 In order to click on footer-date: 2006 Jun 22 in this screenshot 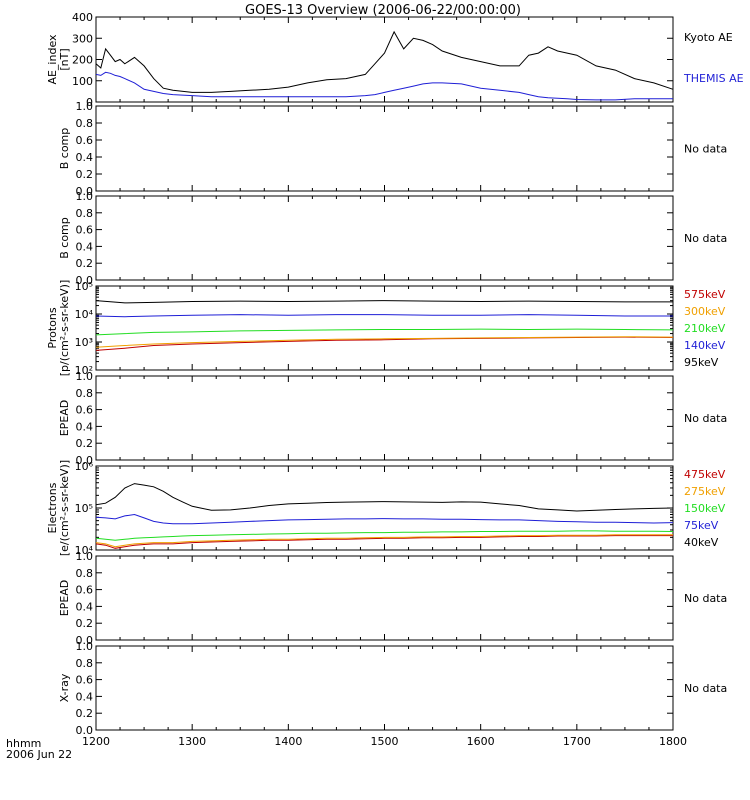, I will do `click(39, 754)`.